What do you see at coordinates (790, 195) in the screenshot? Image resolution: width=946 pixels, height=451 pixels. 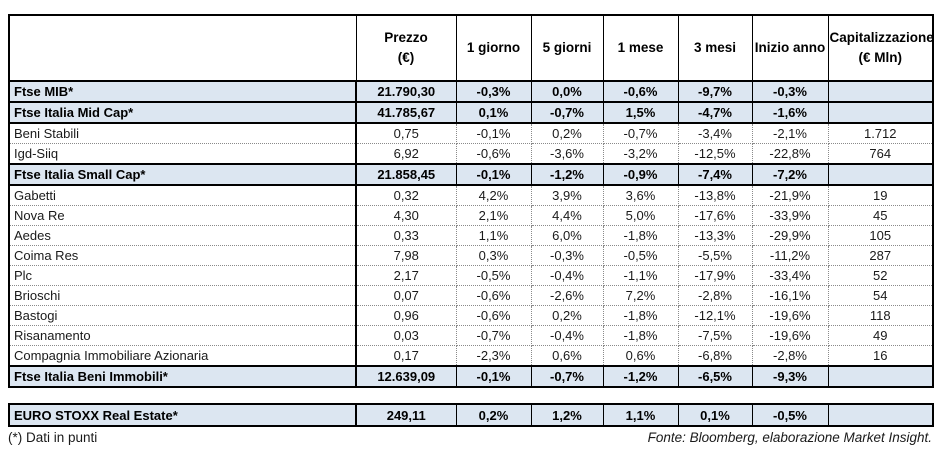 I see `change-ytd-cell: -21,9%` at bounding box center [790, 195].